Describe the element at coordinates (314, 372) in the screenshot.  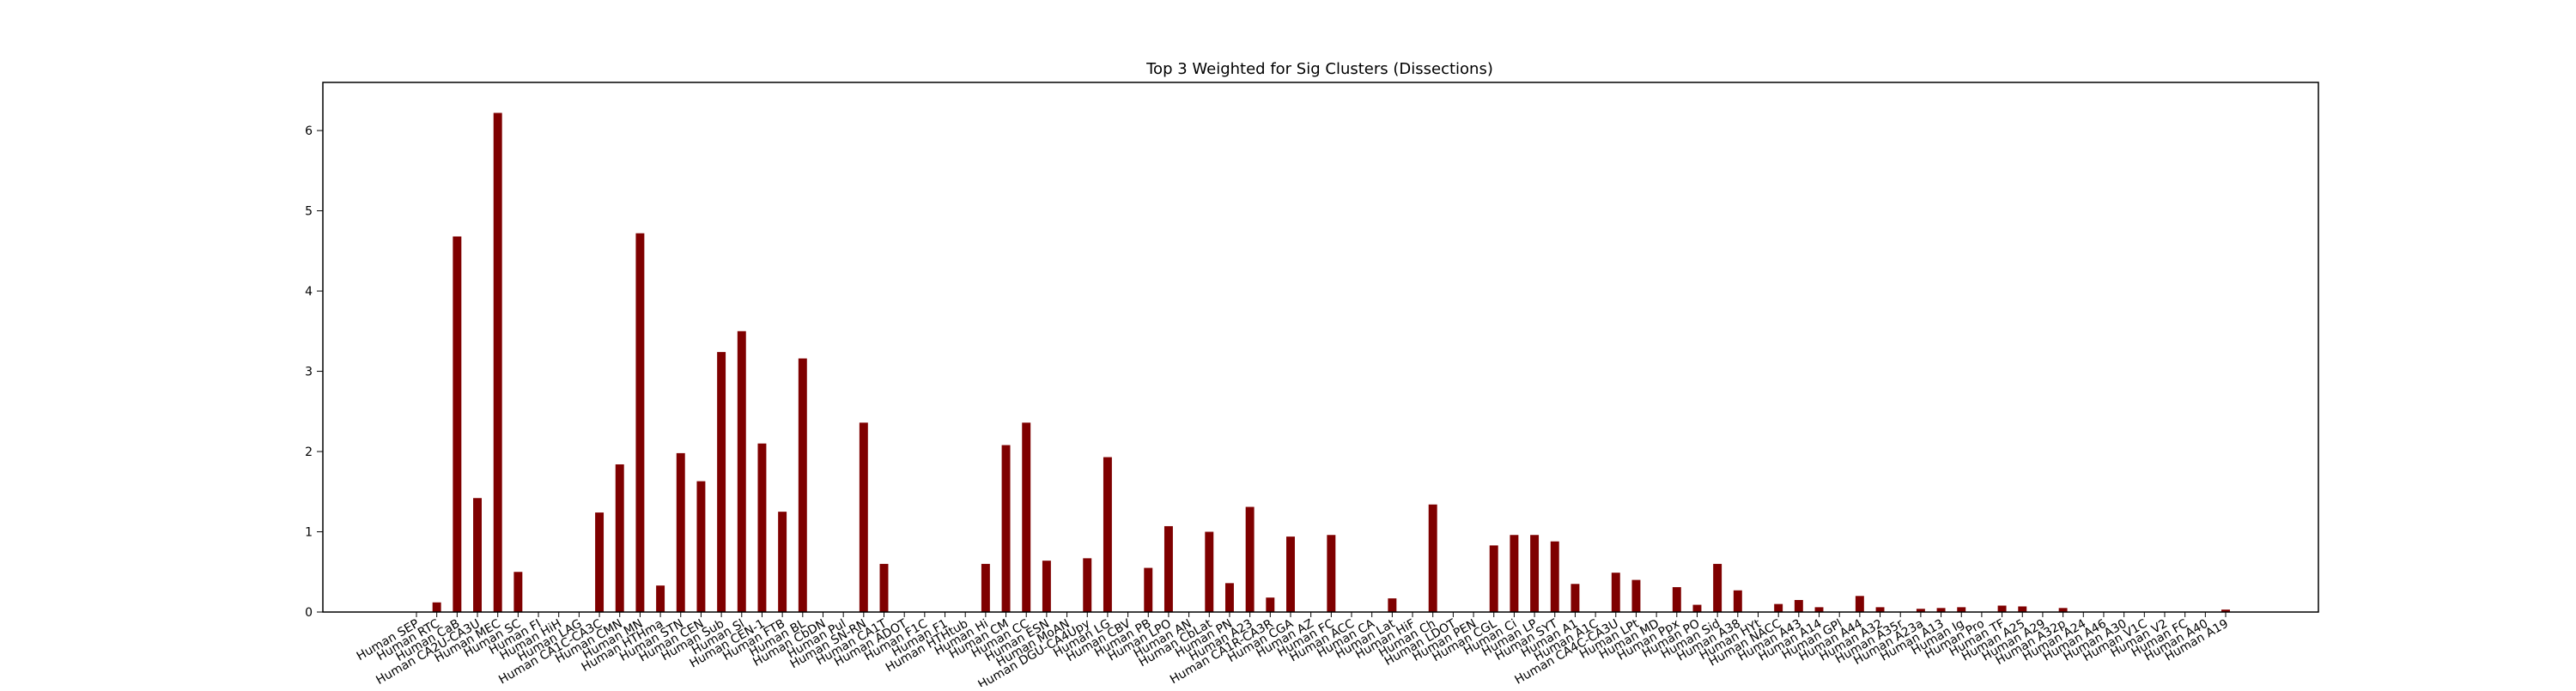
I see `y-axis: 0 1 2 3 4 5 6` at that location.